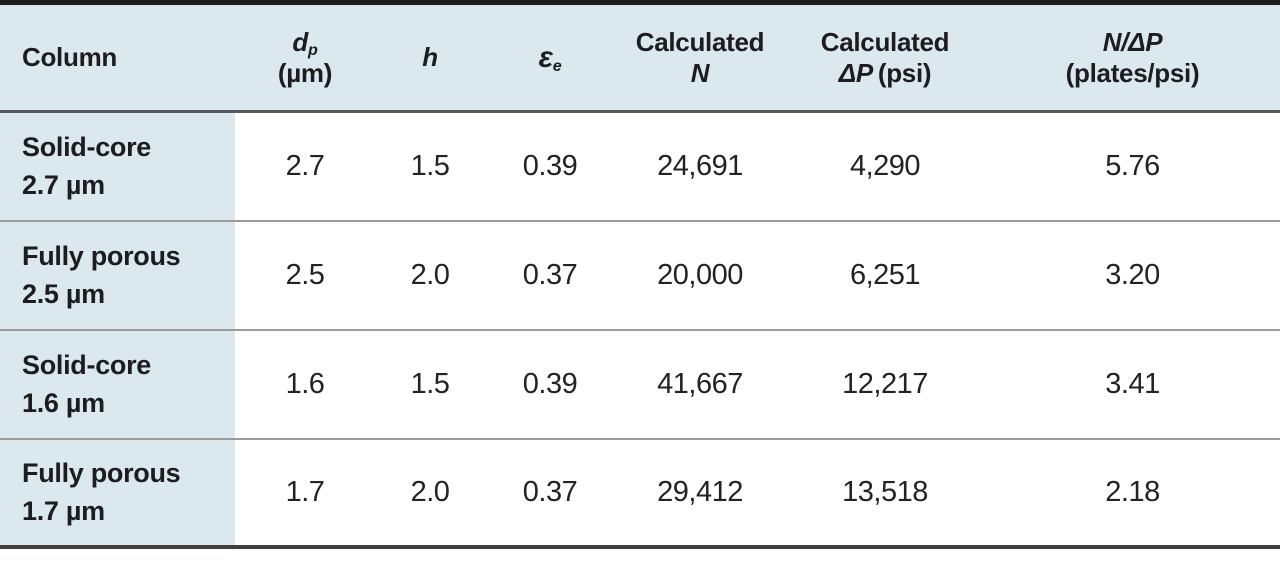  Describe the element at coordinates (63, 510) in the screenshot. I see `row-label-line2: 1.7 µm` at that location.